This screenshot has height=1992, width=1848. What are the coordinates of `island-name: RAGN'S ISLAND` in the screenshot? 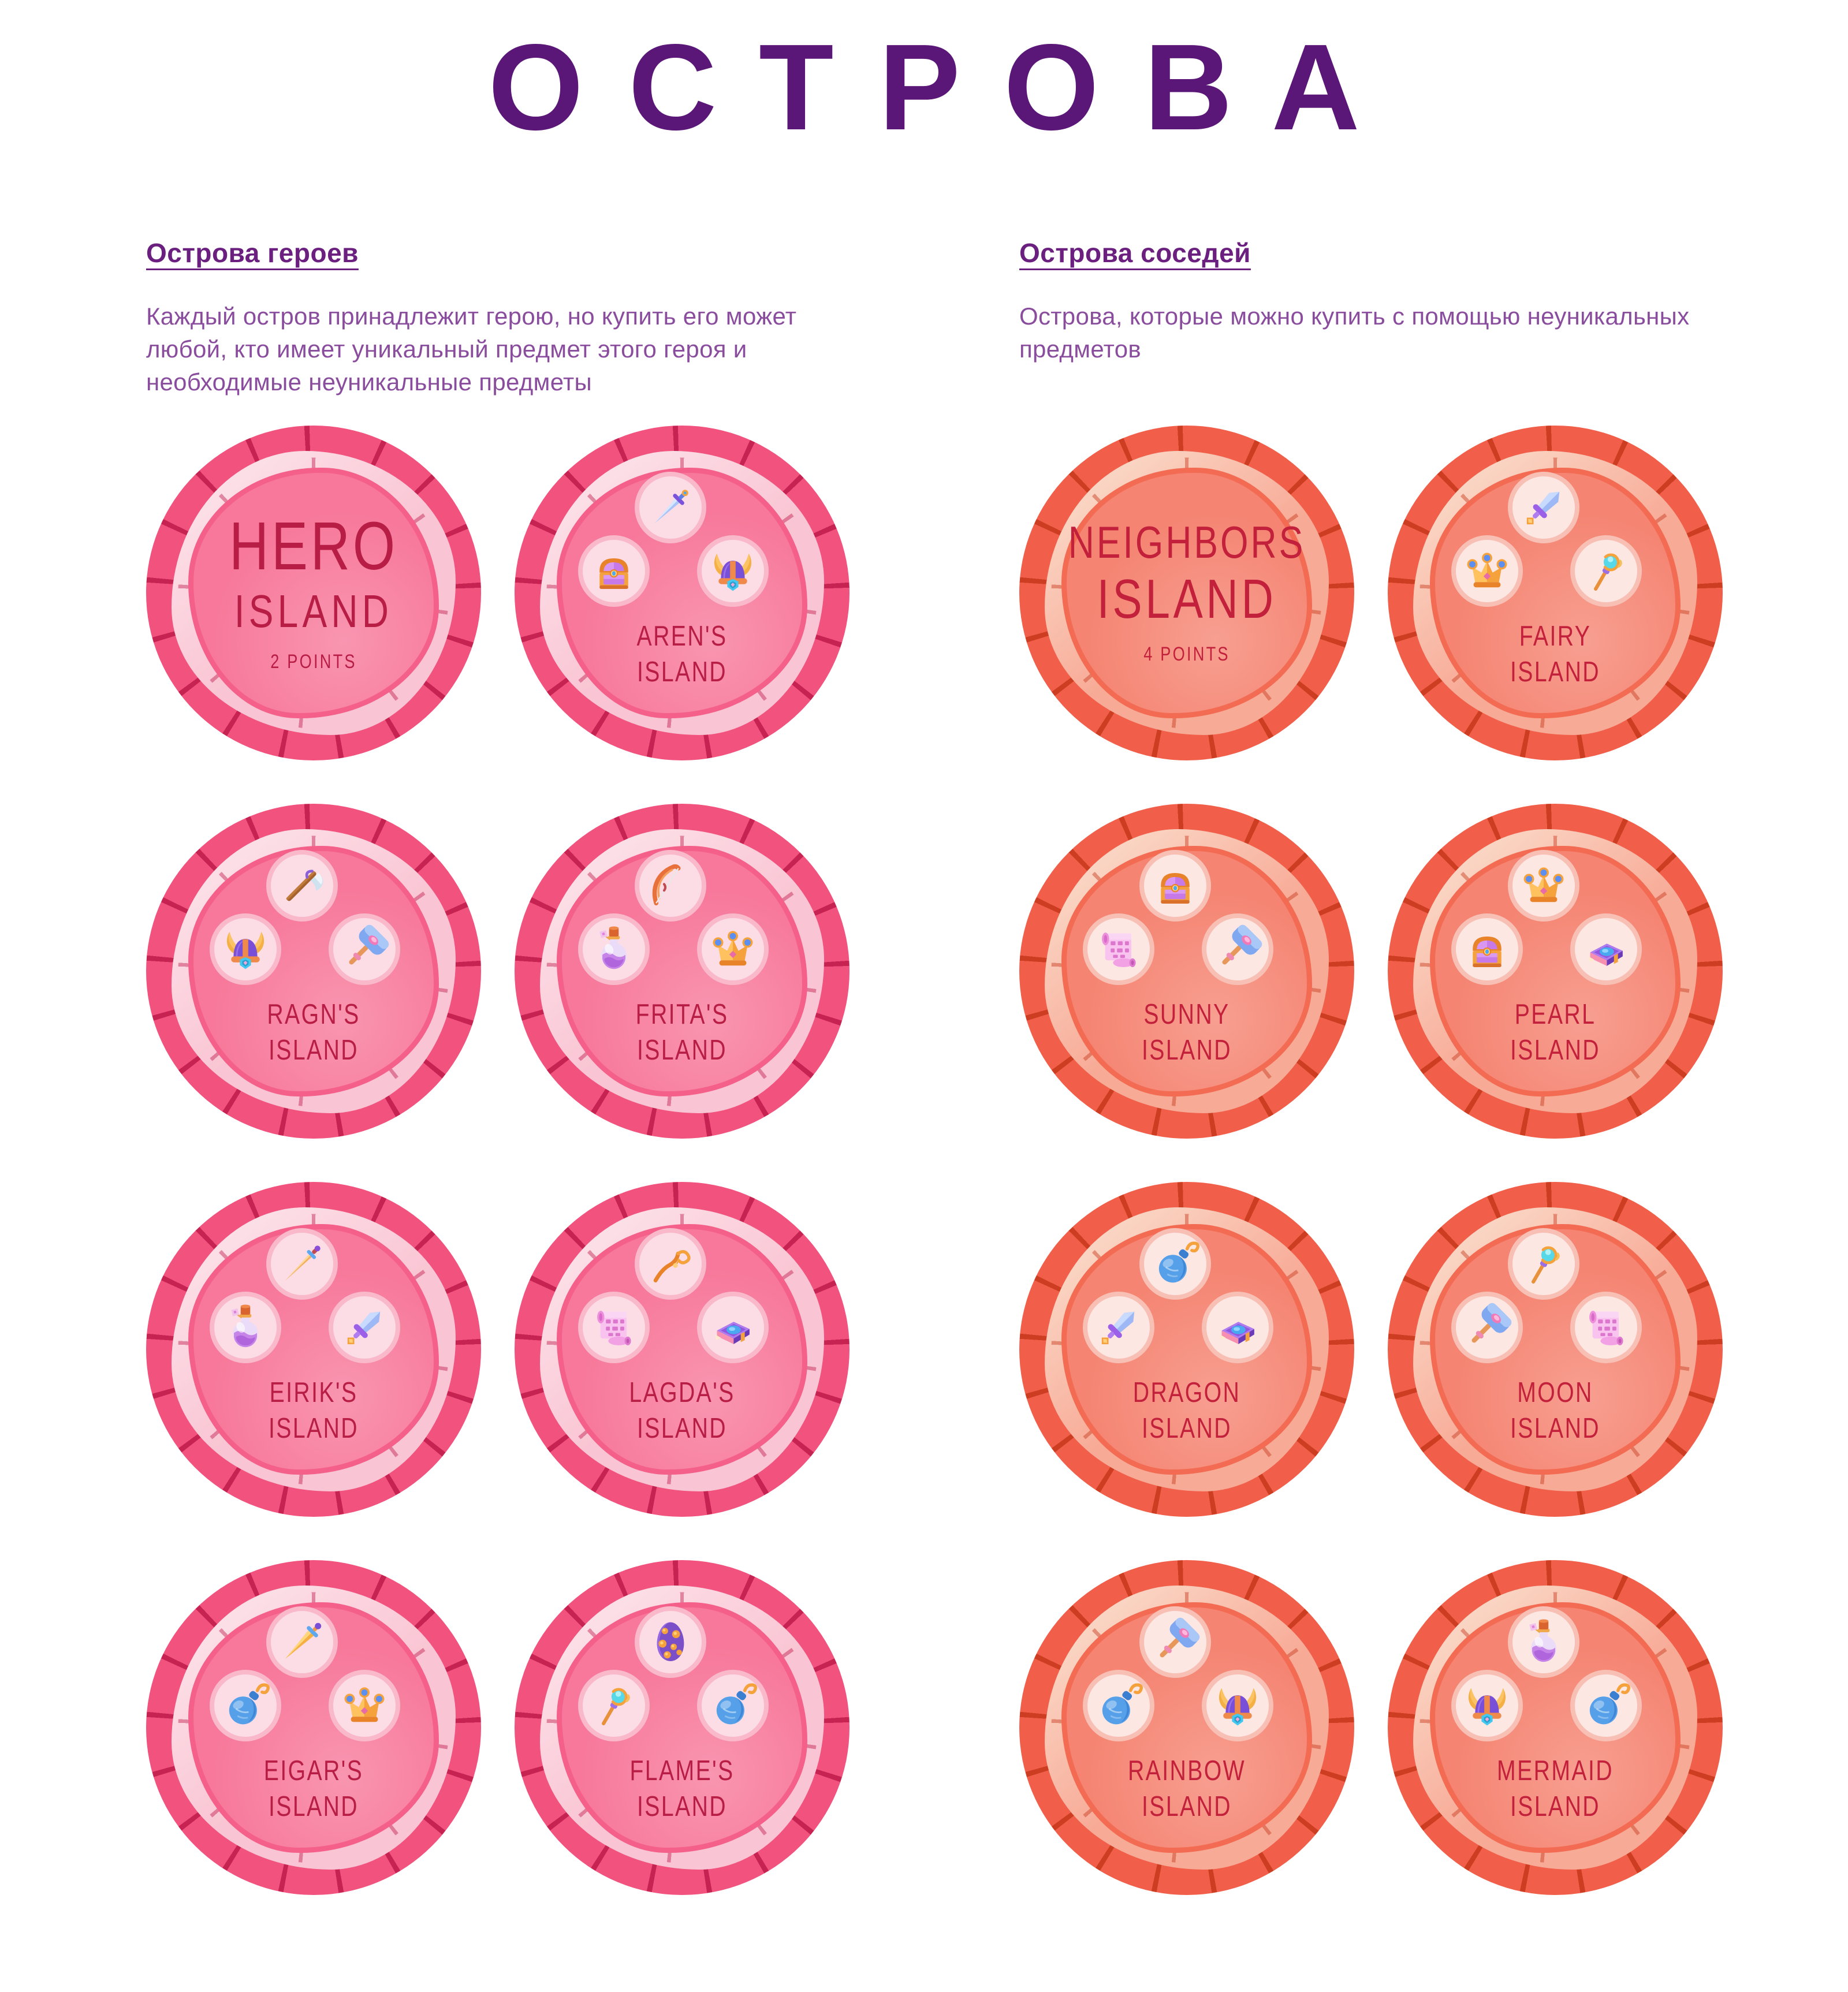 It's located at (313, 1032).